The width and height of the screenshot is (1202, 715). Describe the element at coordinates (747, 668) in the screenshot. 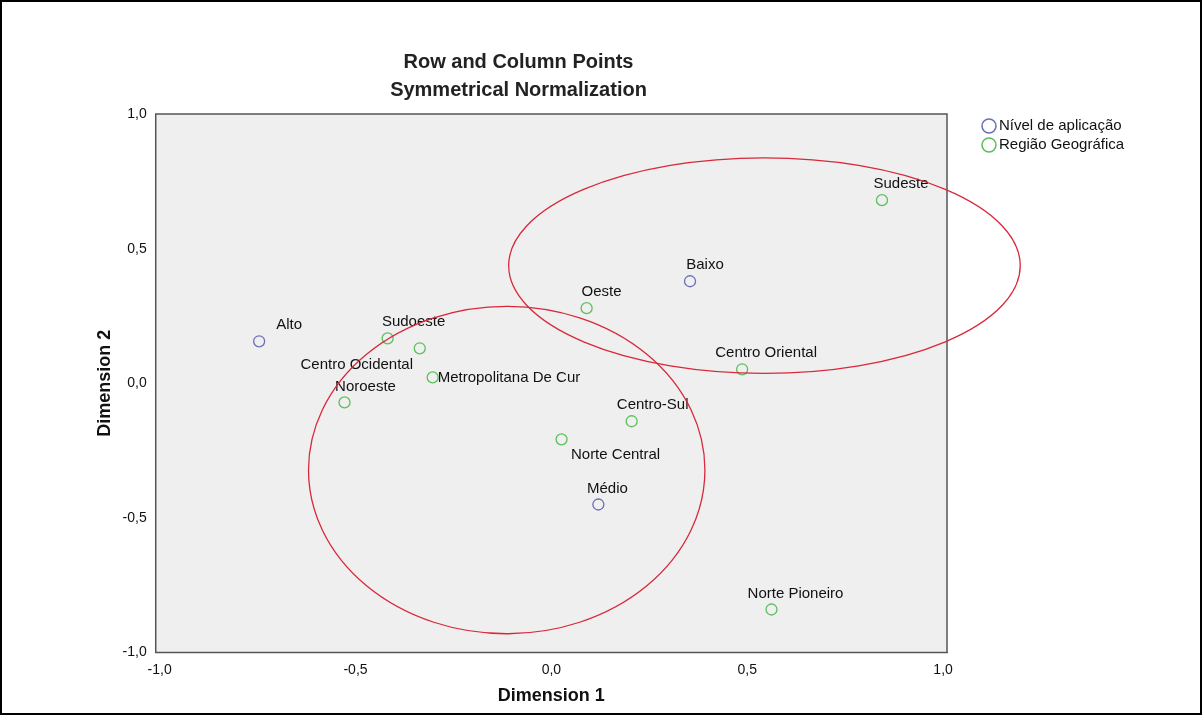

I see `x-tick-label: 0,5` at that location.